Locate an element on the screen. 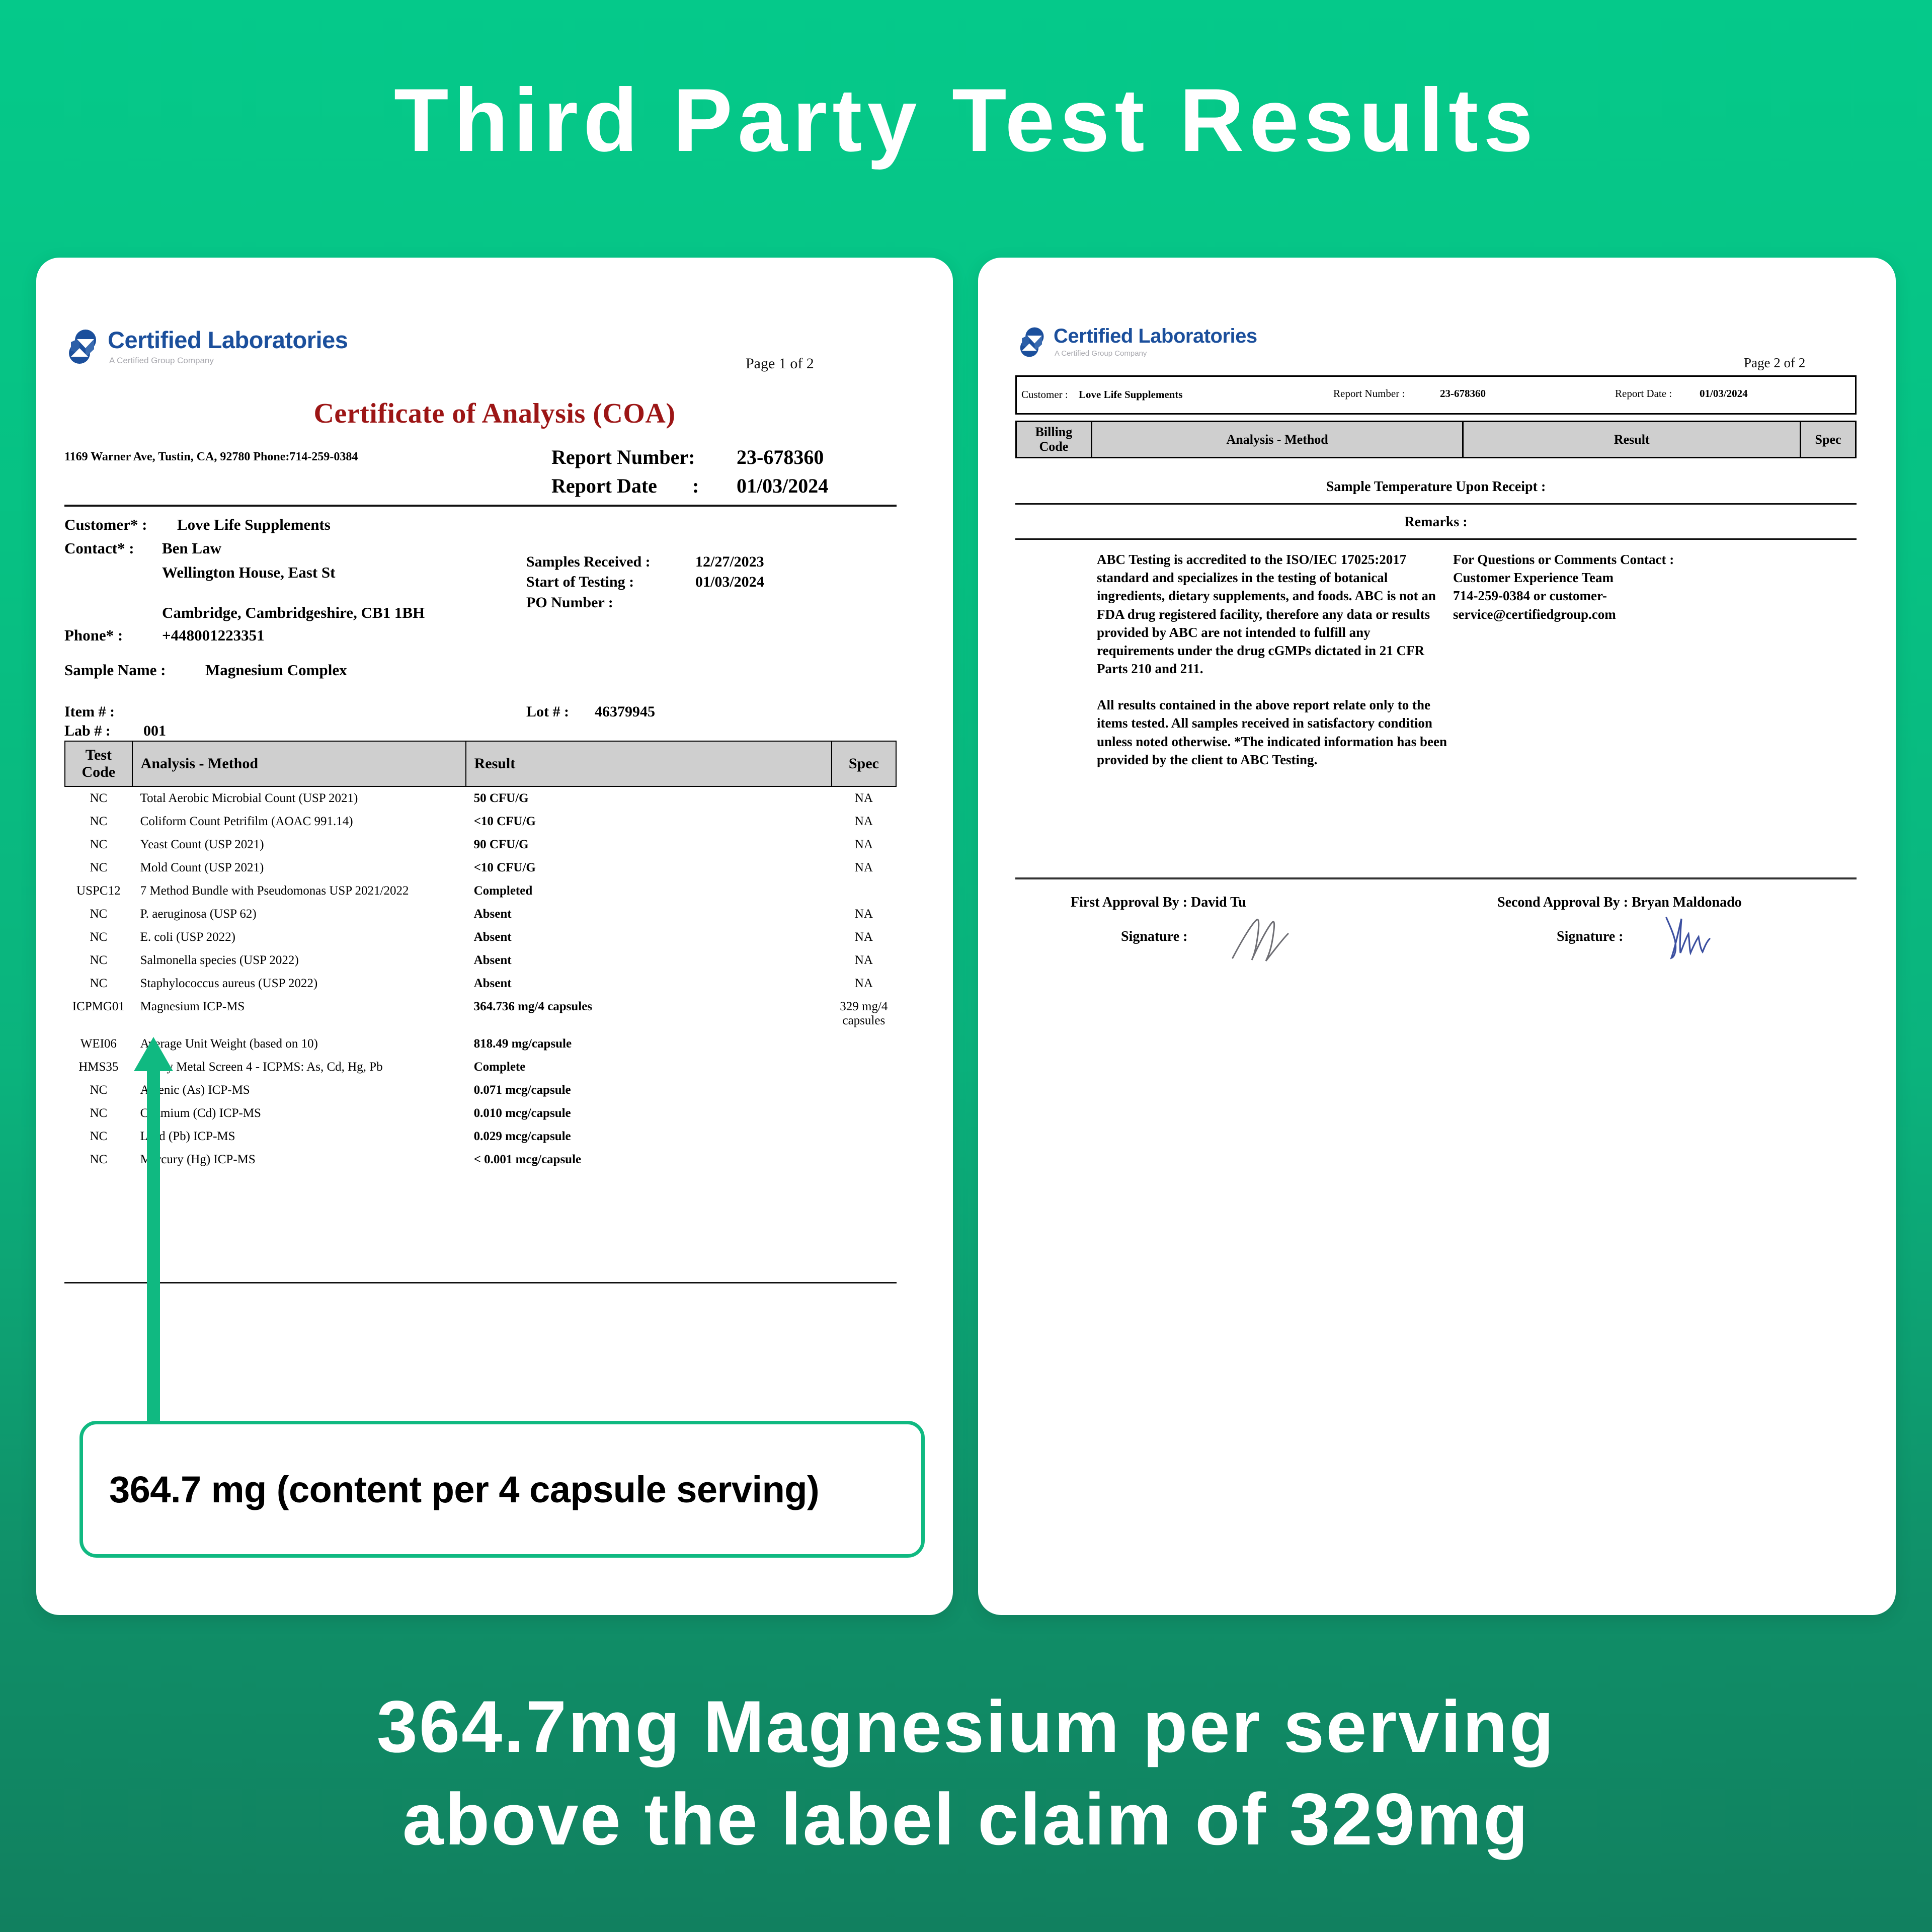 This screenshot has height=1932, width=1932. table-row: NC Mold Count (USP 2021) <10 CFU/G NA is located at coordinates (481, 867).